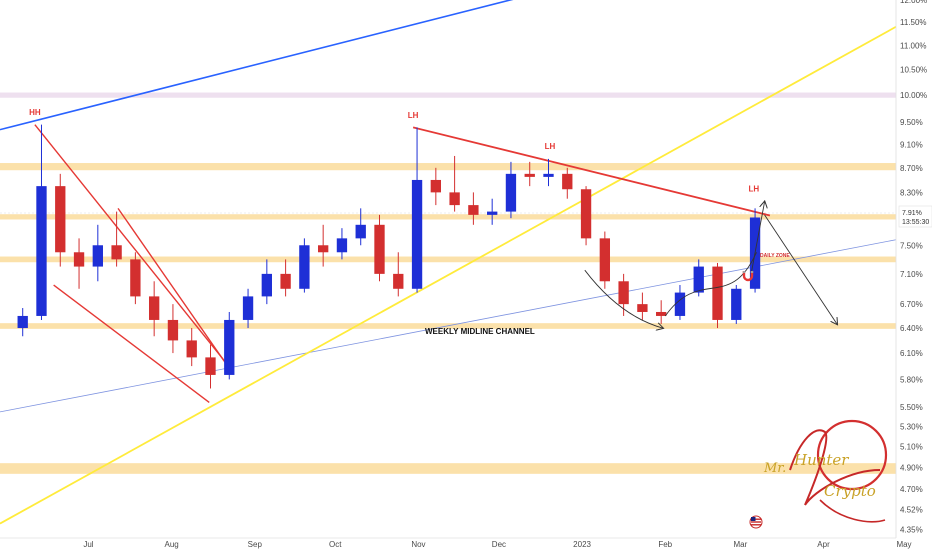  Describe the element at coordinates (756, 522) in the screenshot. I see `us-flag-icon` at that location.